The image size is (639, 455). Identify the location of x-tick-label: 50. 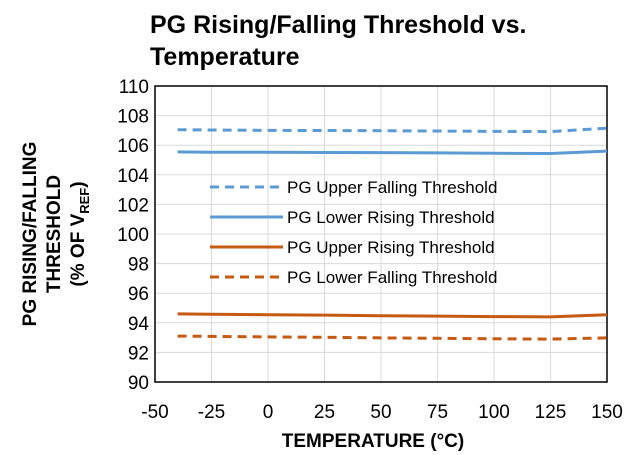
(380, 412).